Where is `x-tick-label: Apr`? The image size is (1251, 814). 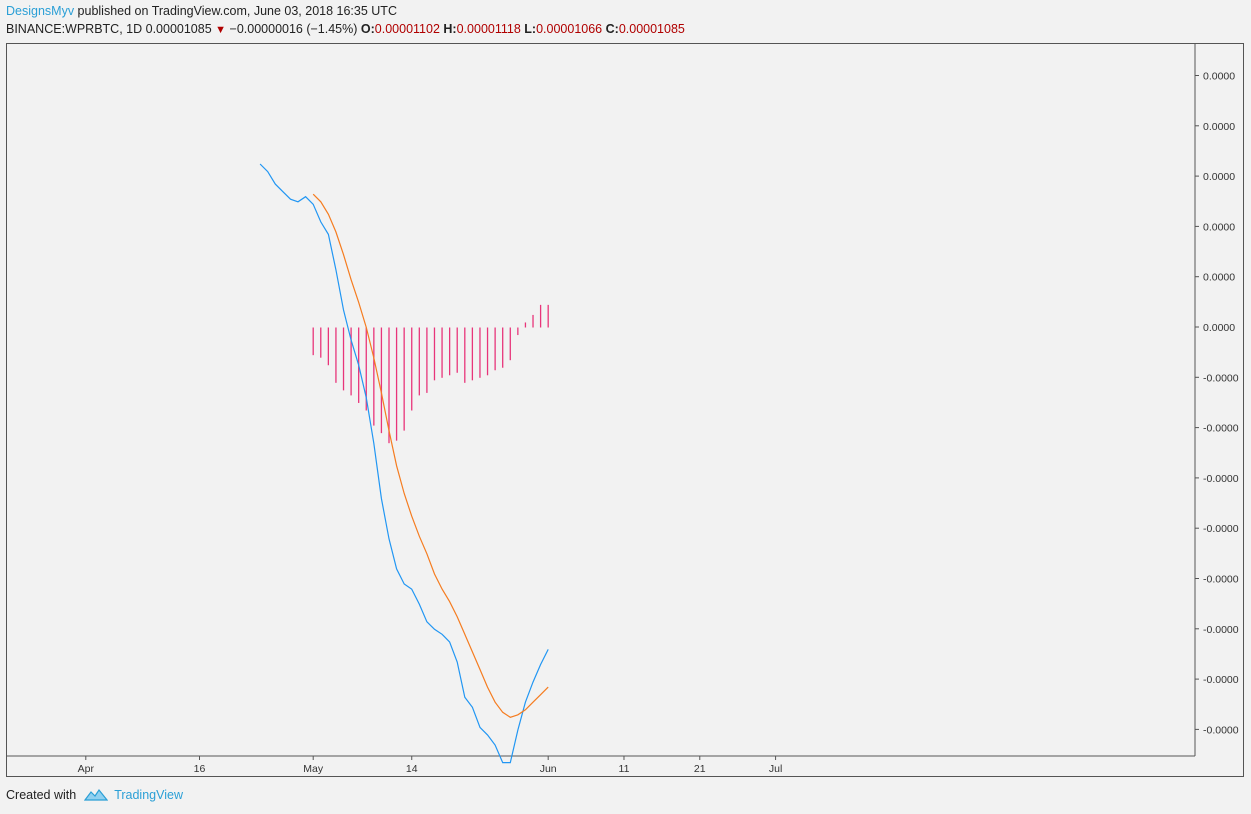
x-tick-label: Apr is located at coordinates (86, 769).